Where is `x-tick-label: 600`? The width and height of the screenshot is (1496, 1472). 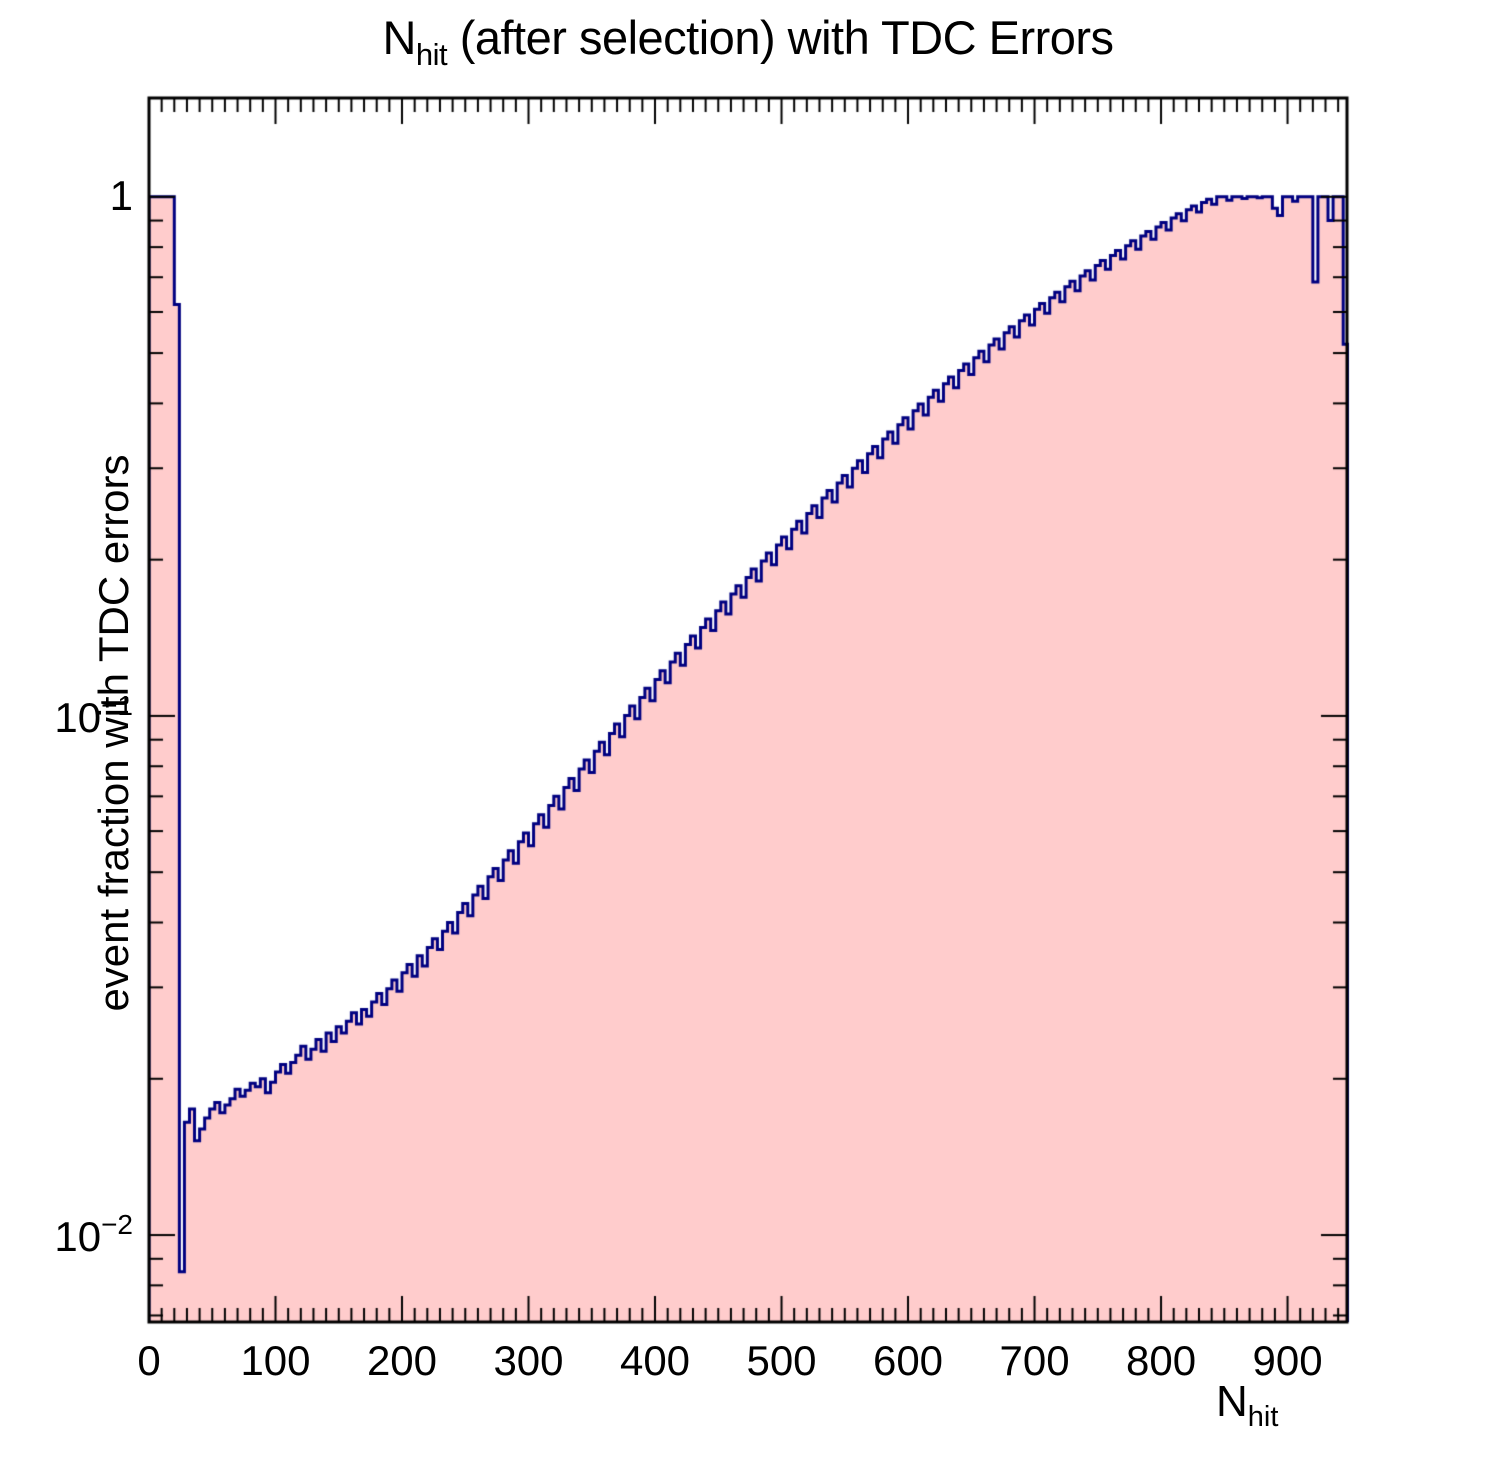 x-tick-label: 600 is located at coordinates (908, 1360).